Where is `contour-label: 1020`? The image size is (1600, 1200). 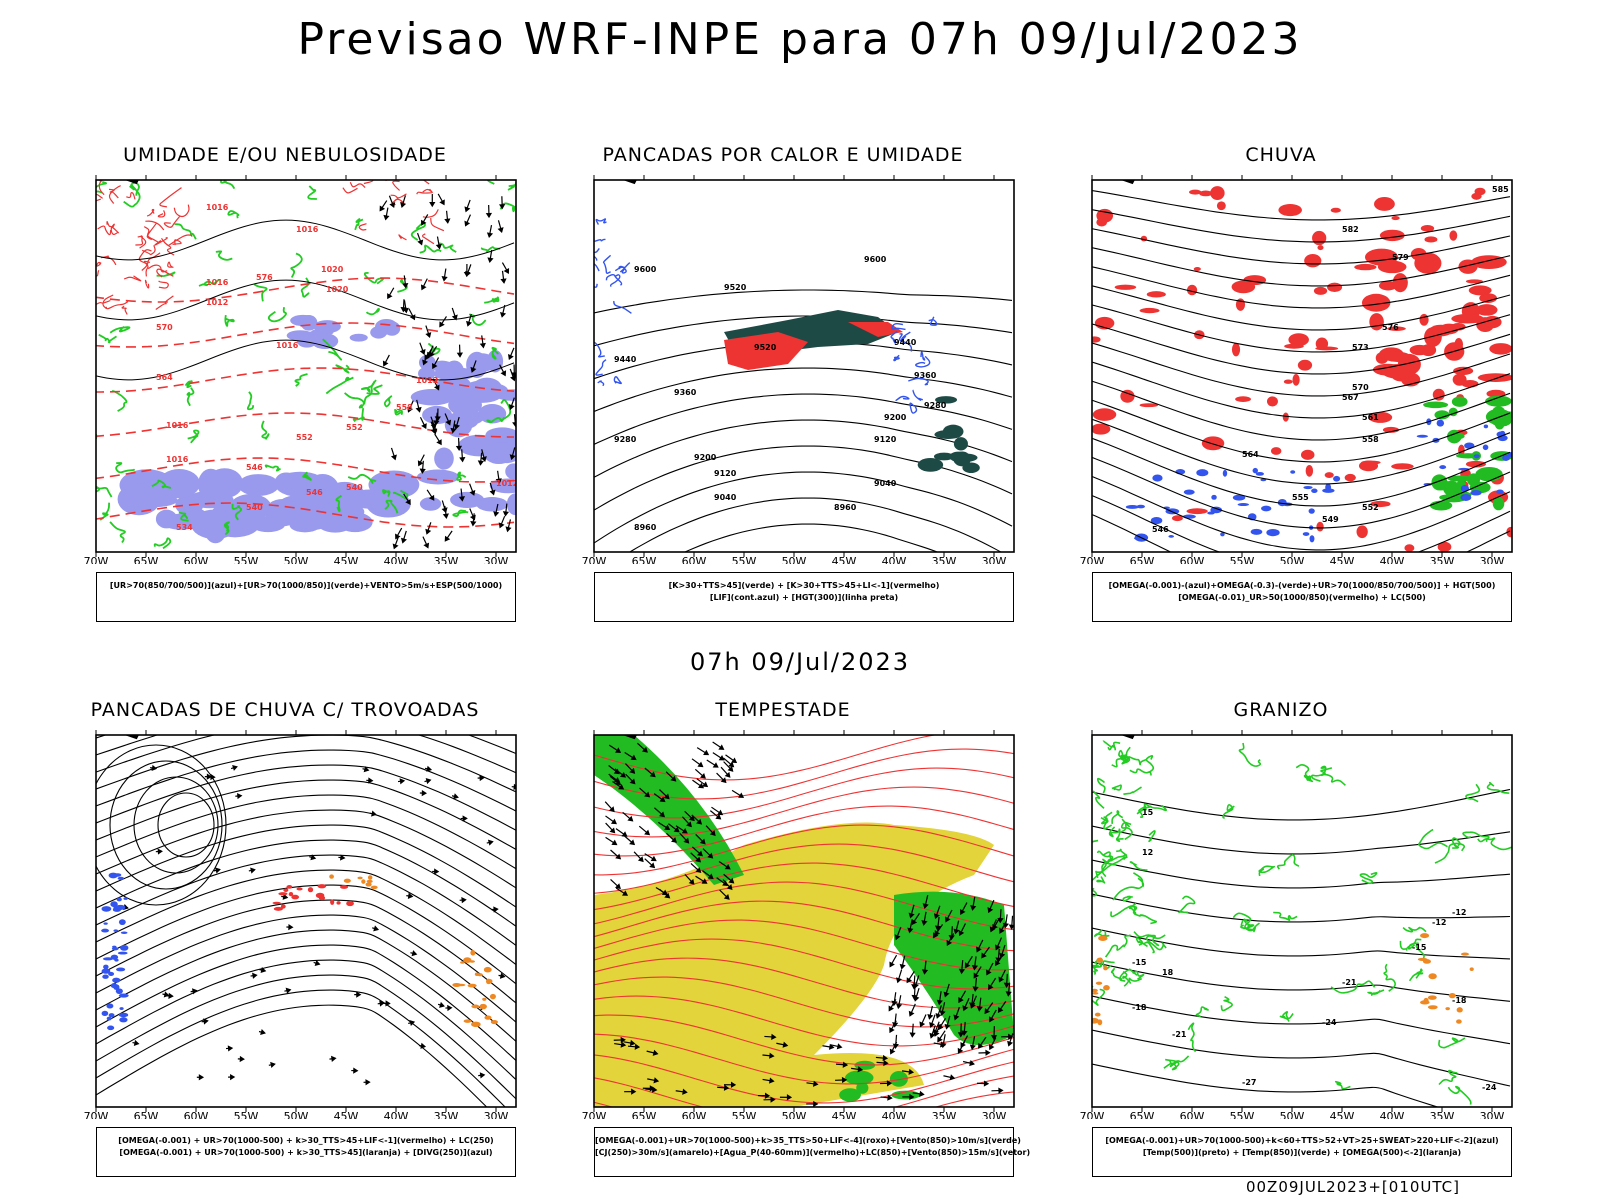 contour-label: 1020 is located at coordinates (332, 269).